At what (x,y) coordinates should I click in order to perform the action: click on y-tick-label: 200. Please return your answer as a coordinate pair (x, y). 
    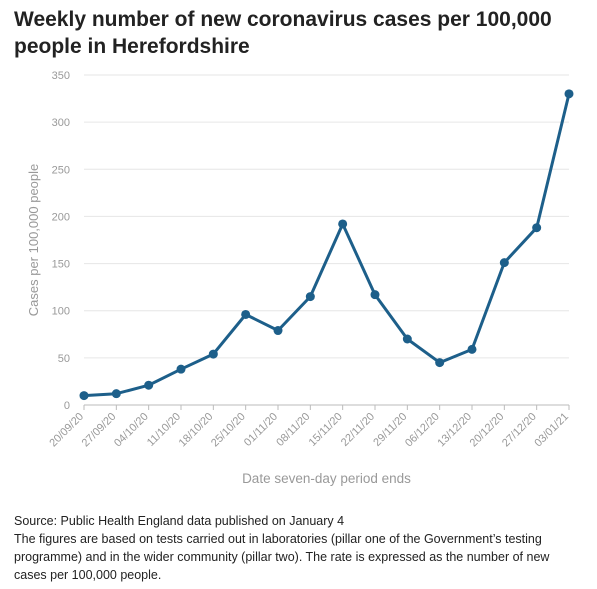
    Looking at the image, I should click on (61, 217).